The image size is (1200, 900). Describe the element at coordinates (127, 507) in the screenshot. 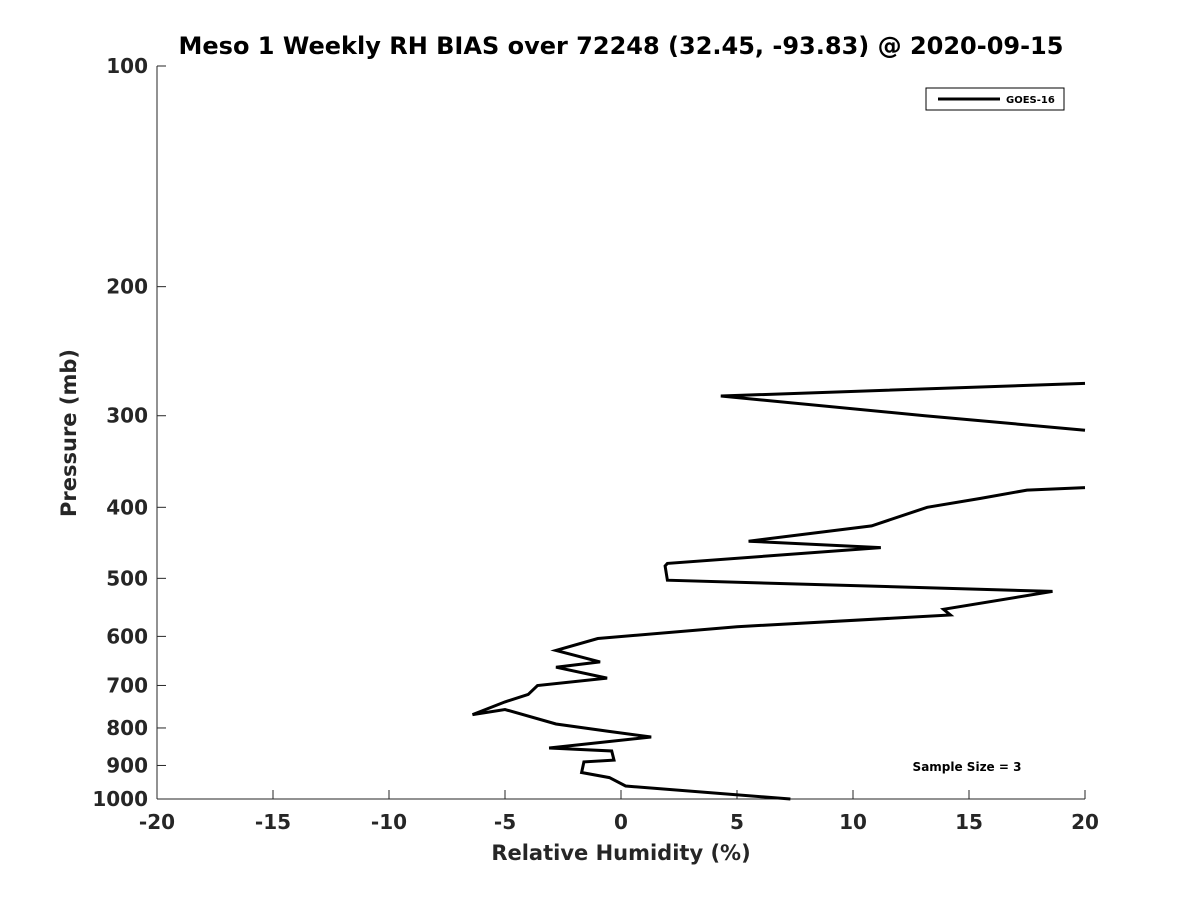

I see `y-tick-label: 400` at that location.